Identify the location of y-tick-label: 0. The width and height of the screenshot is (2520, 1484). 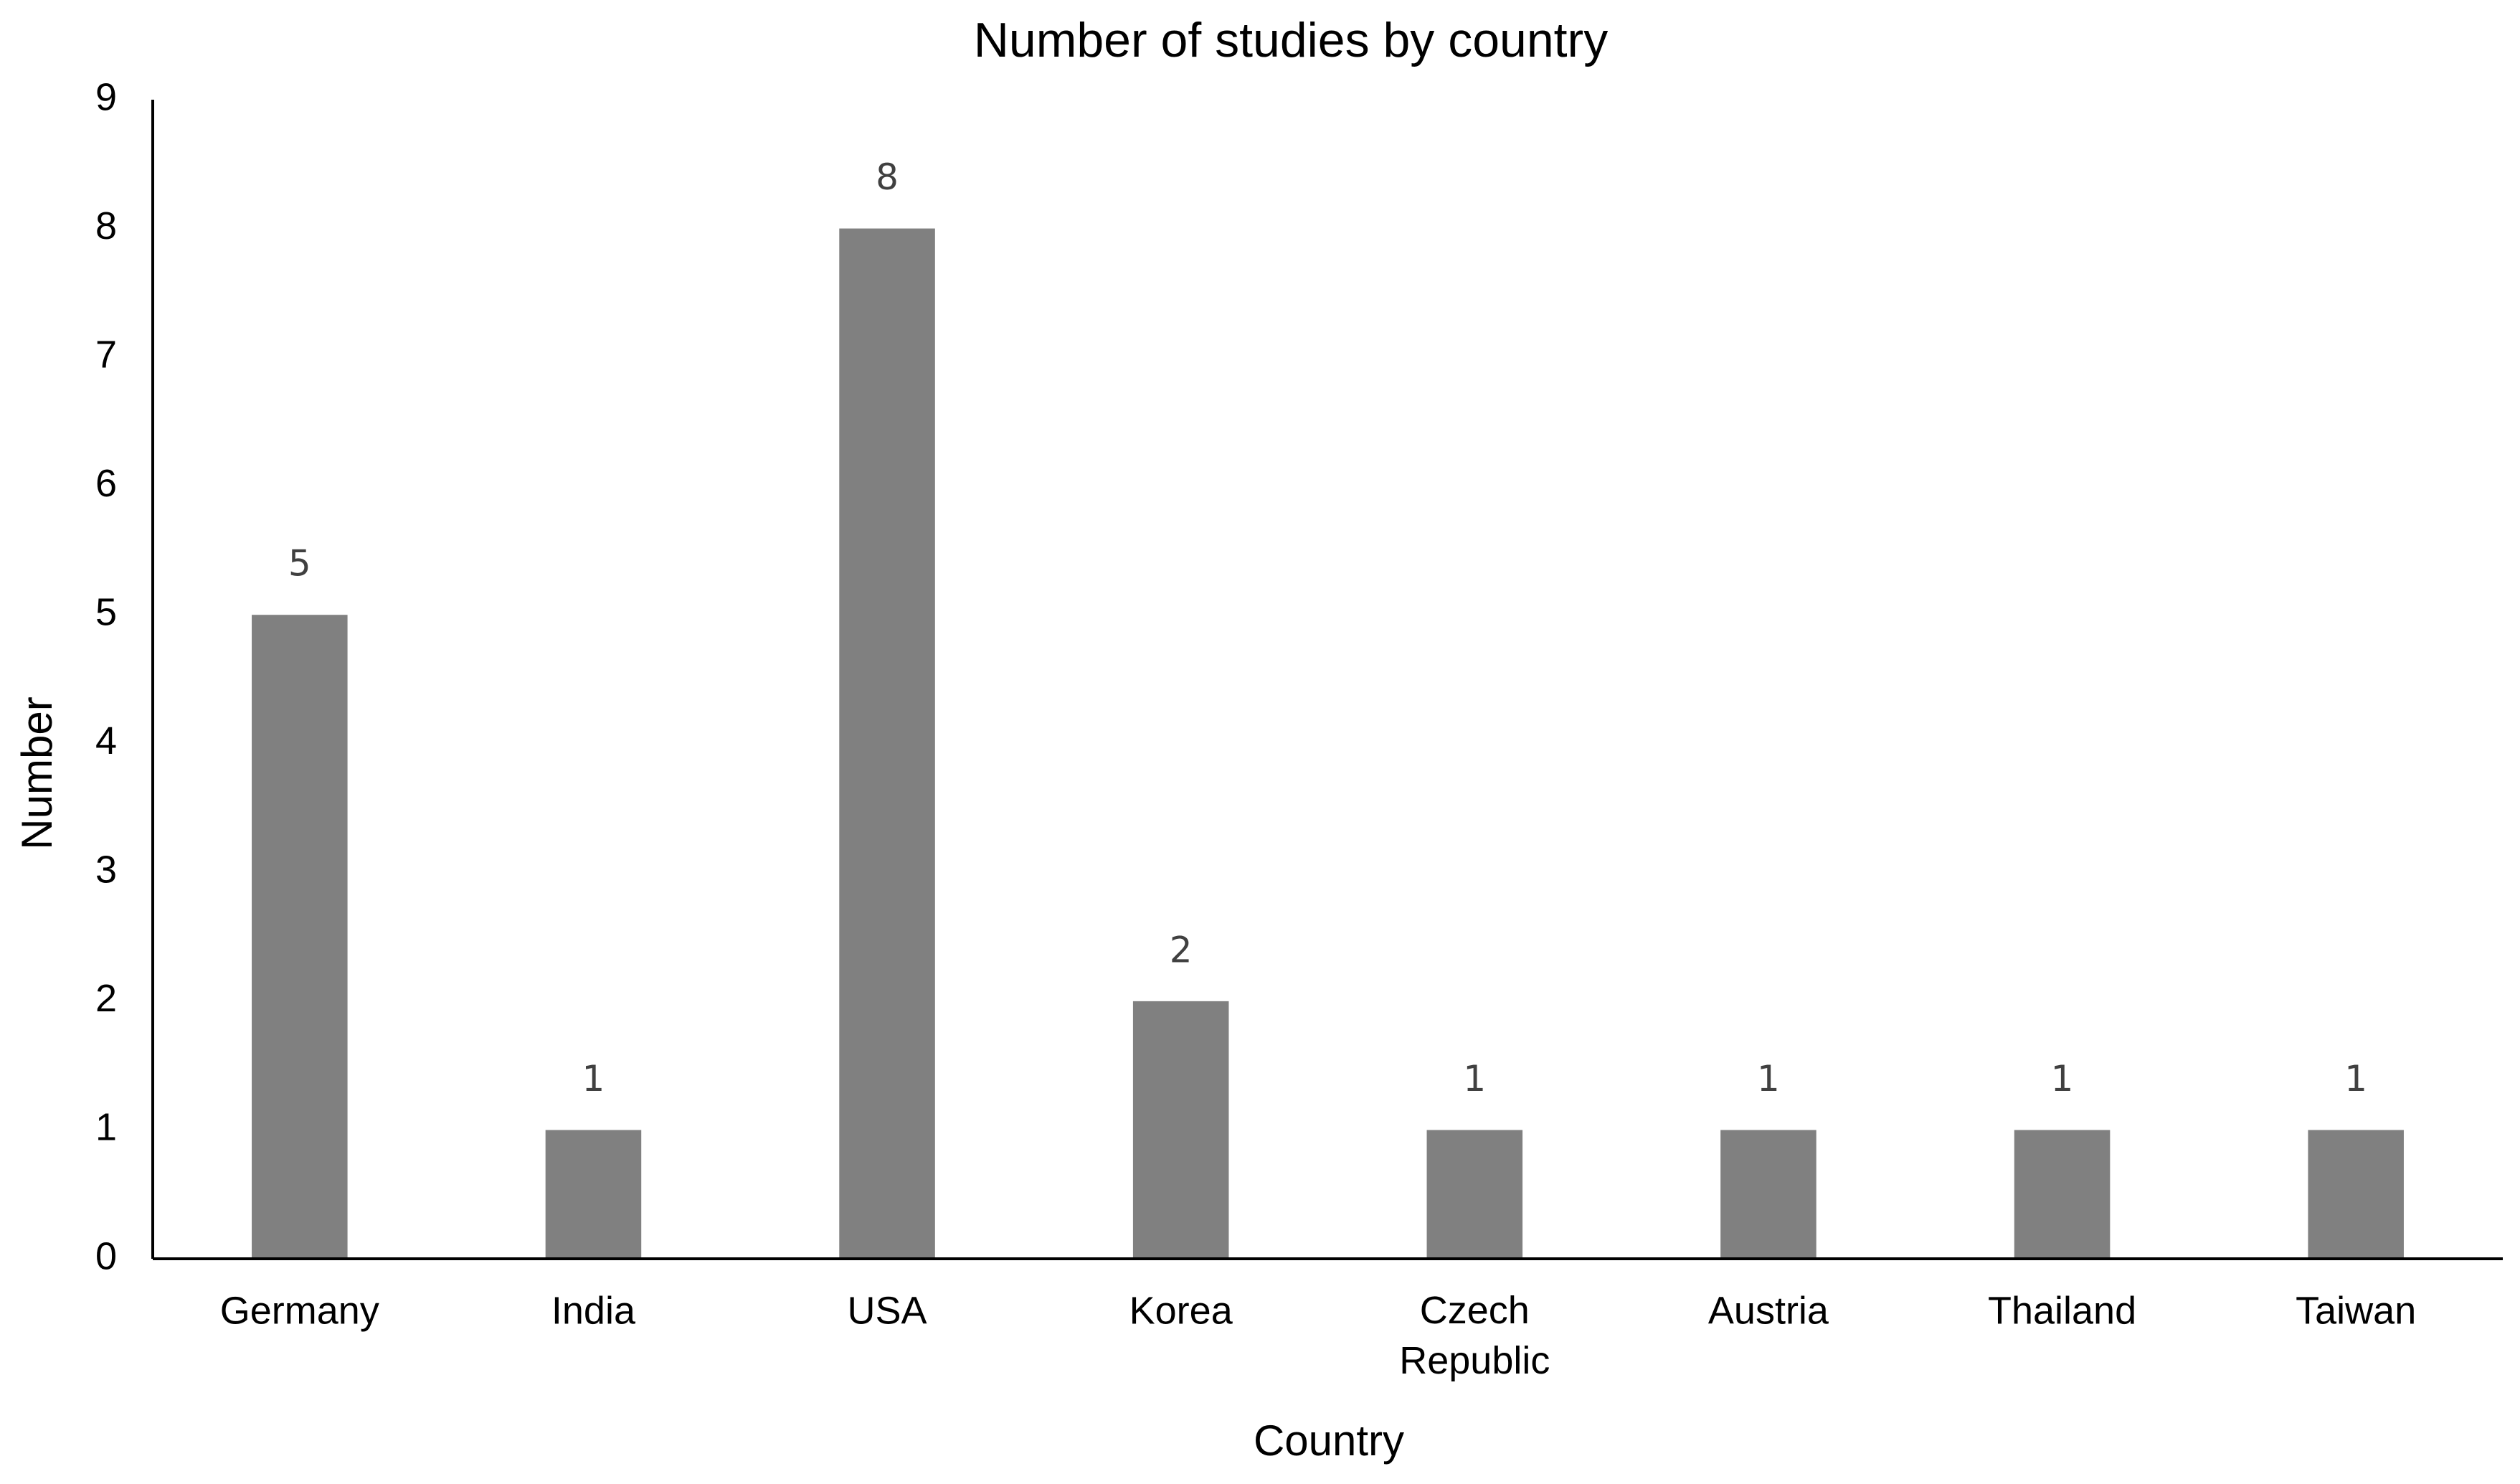
(106, 1255).